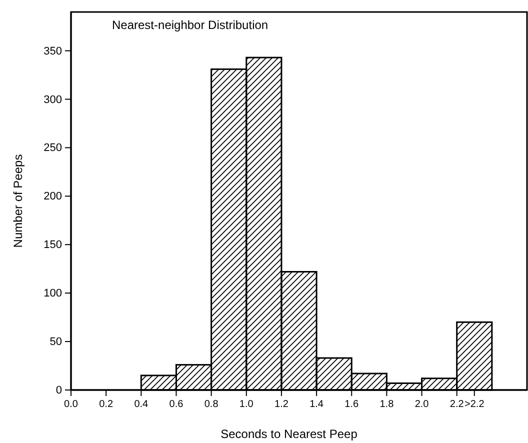 This screenshot has width=528, height=443. I want to click on x-tick-label: 1.0, so click(246, 404).